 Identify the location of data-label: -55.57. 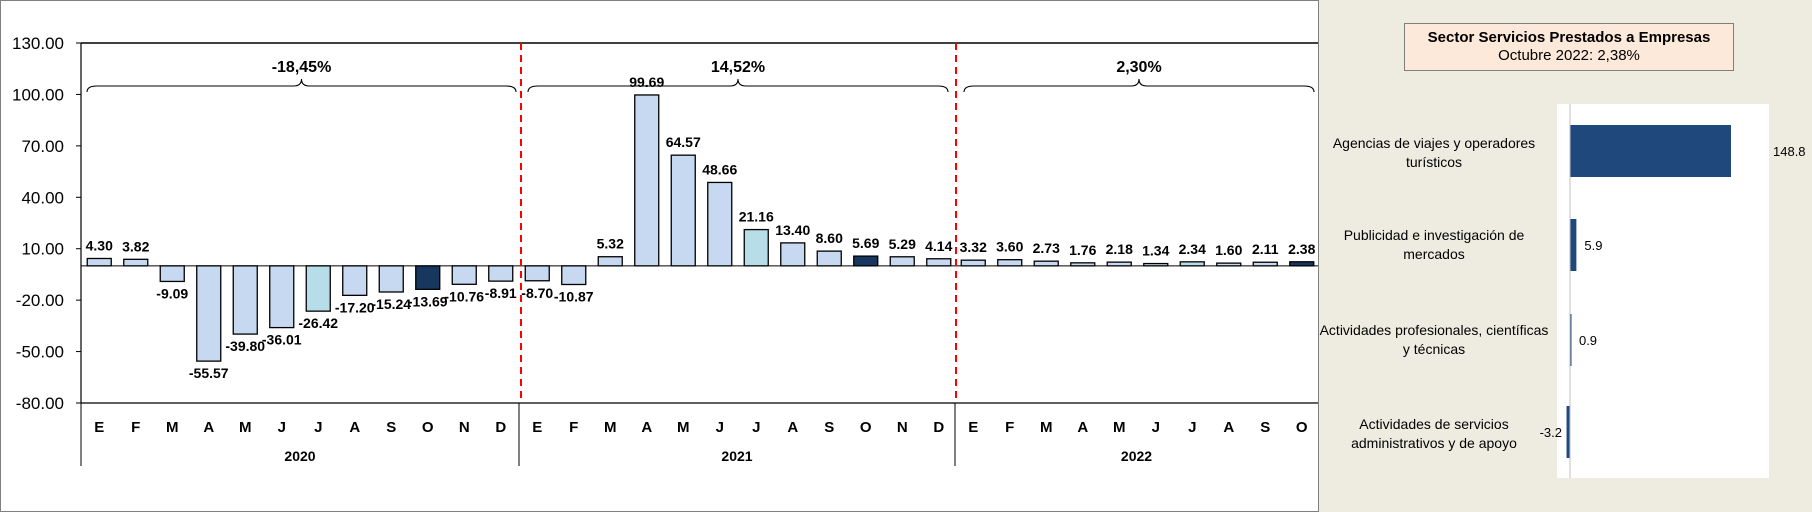
(209, 373).